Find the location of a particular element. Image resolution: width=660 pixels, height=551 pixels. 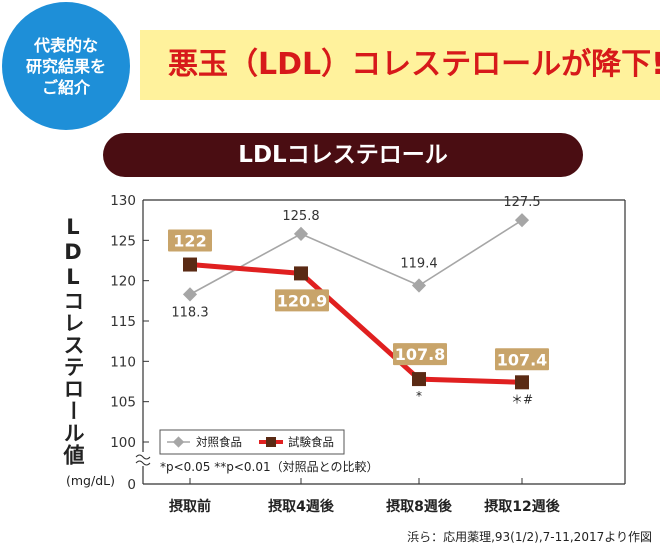

y-tick-label: 120 is located at coordinates (123, 282).